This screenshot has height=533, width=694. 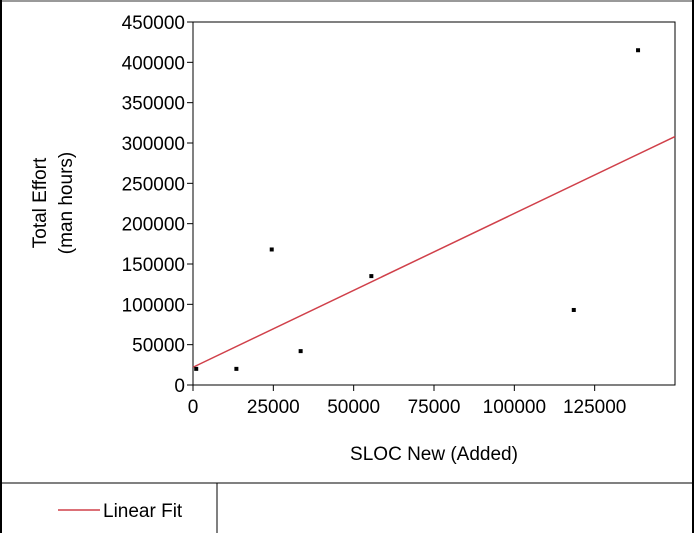 I want to click on x-axis-label: SLOC New (Added), so click(x=434, y=454).